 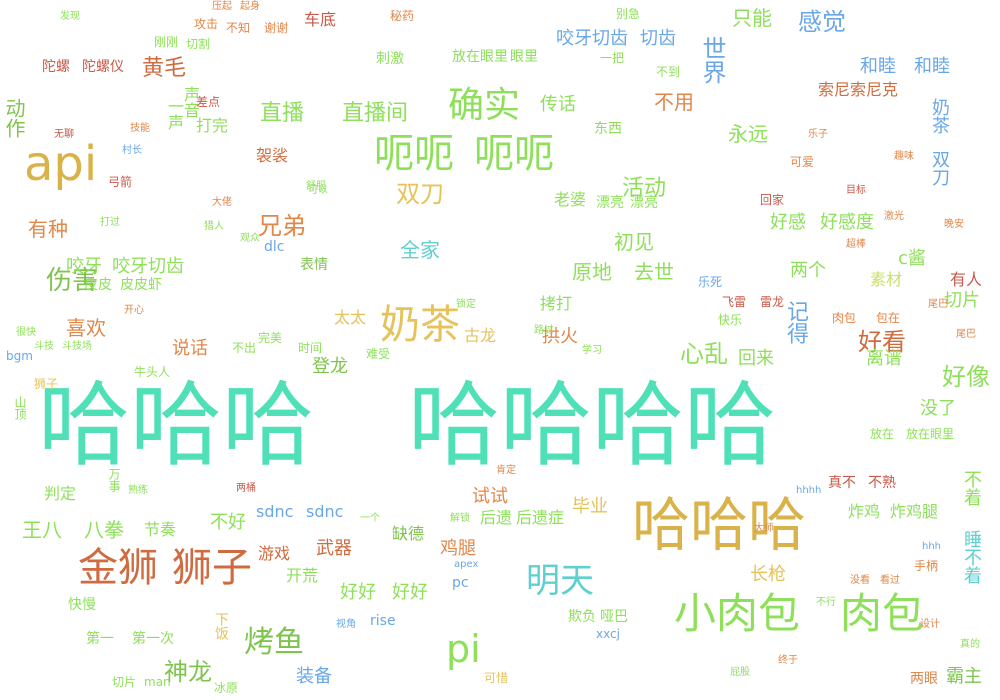 I want to click on word-ciji: 刺激, so click(x=390, y=59).